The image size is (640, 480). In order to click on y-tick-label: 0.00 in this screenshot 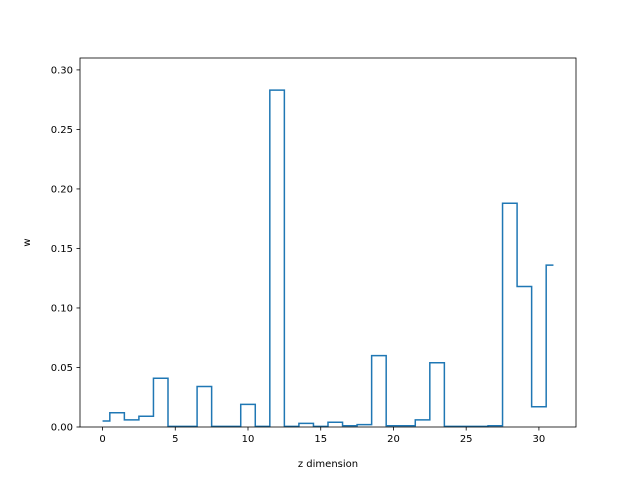, I will do `click(62, 428)`.